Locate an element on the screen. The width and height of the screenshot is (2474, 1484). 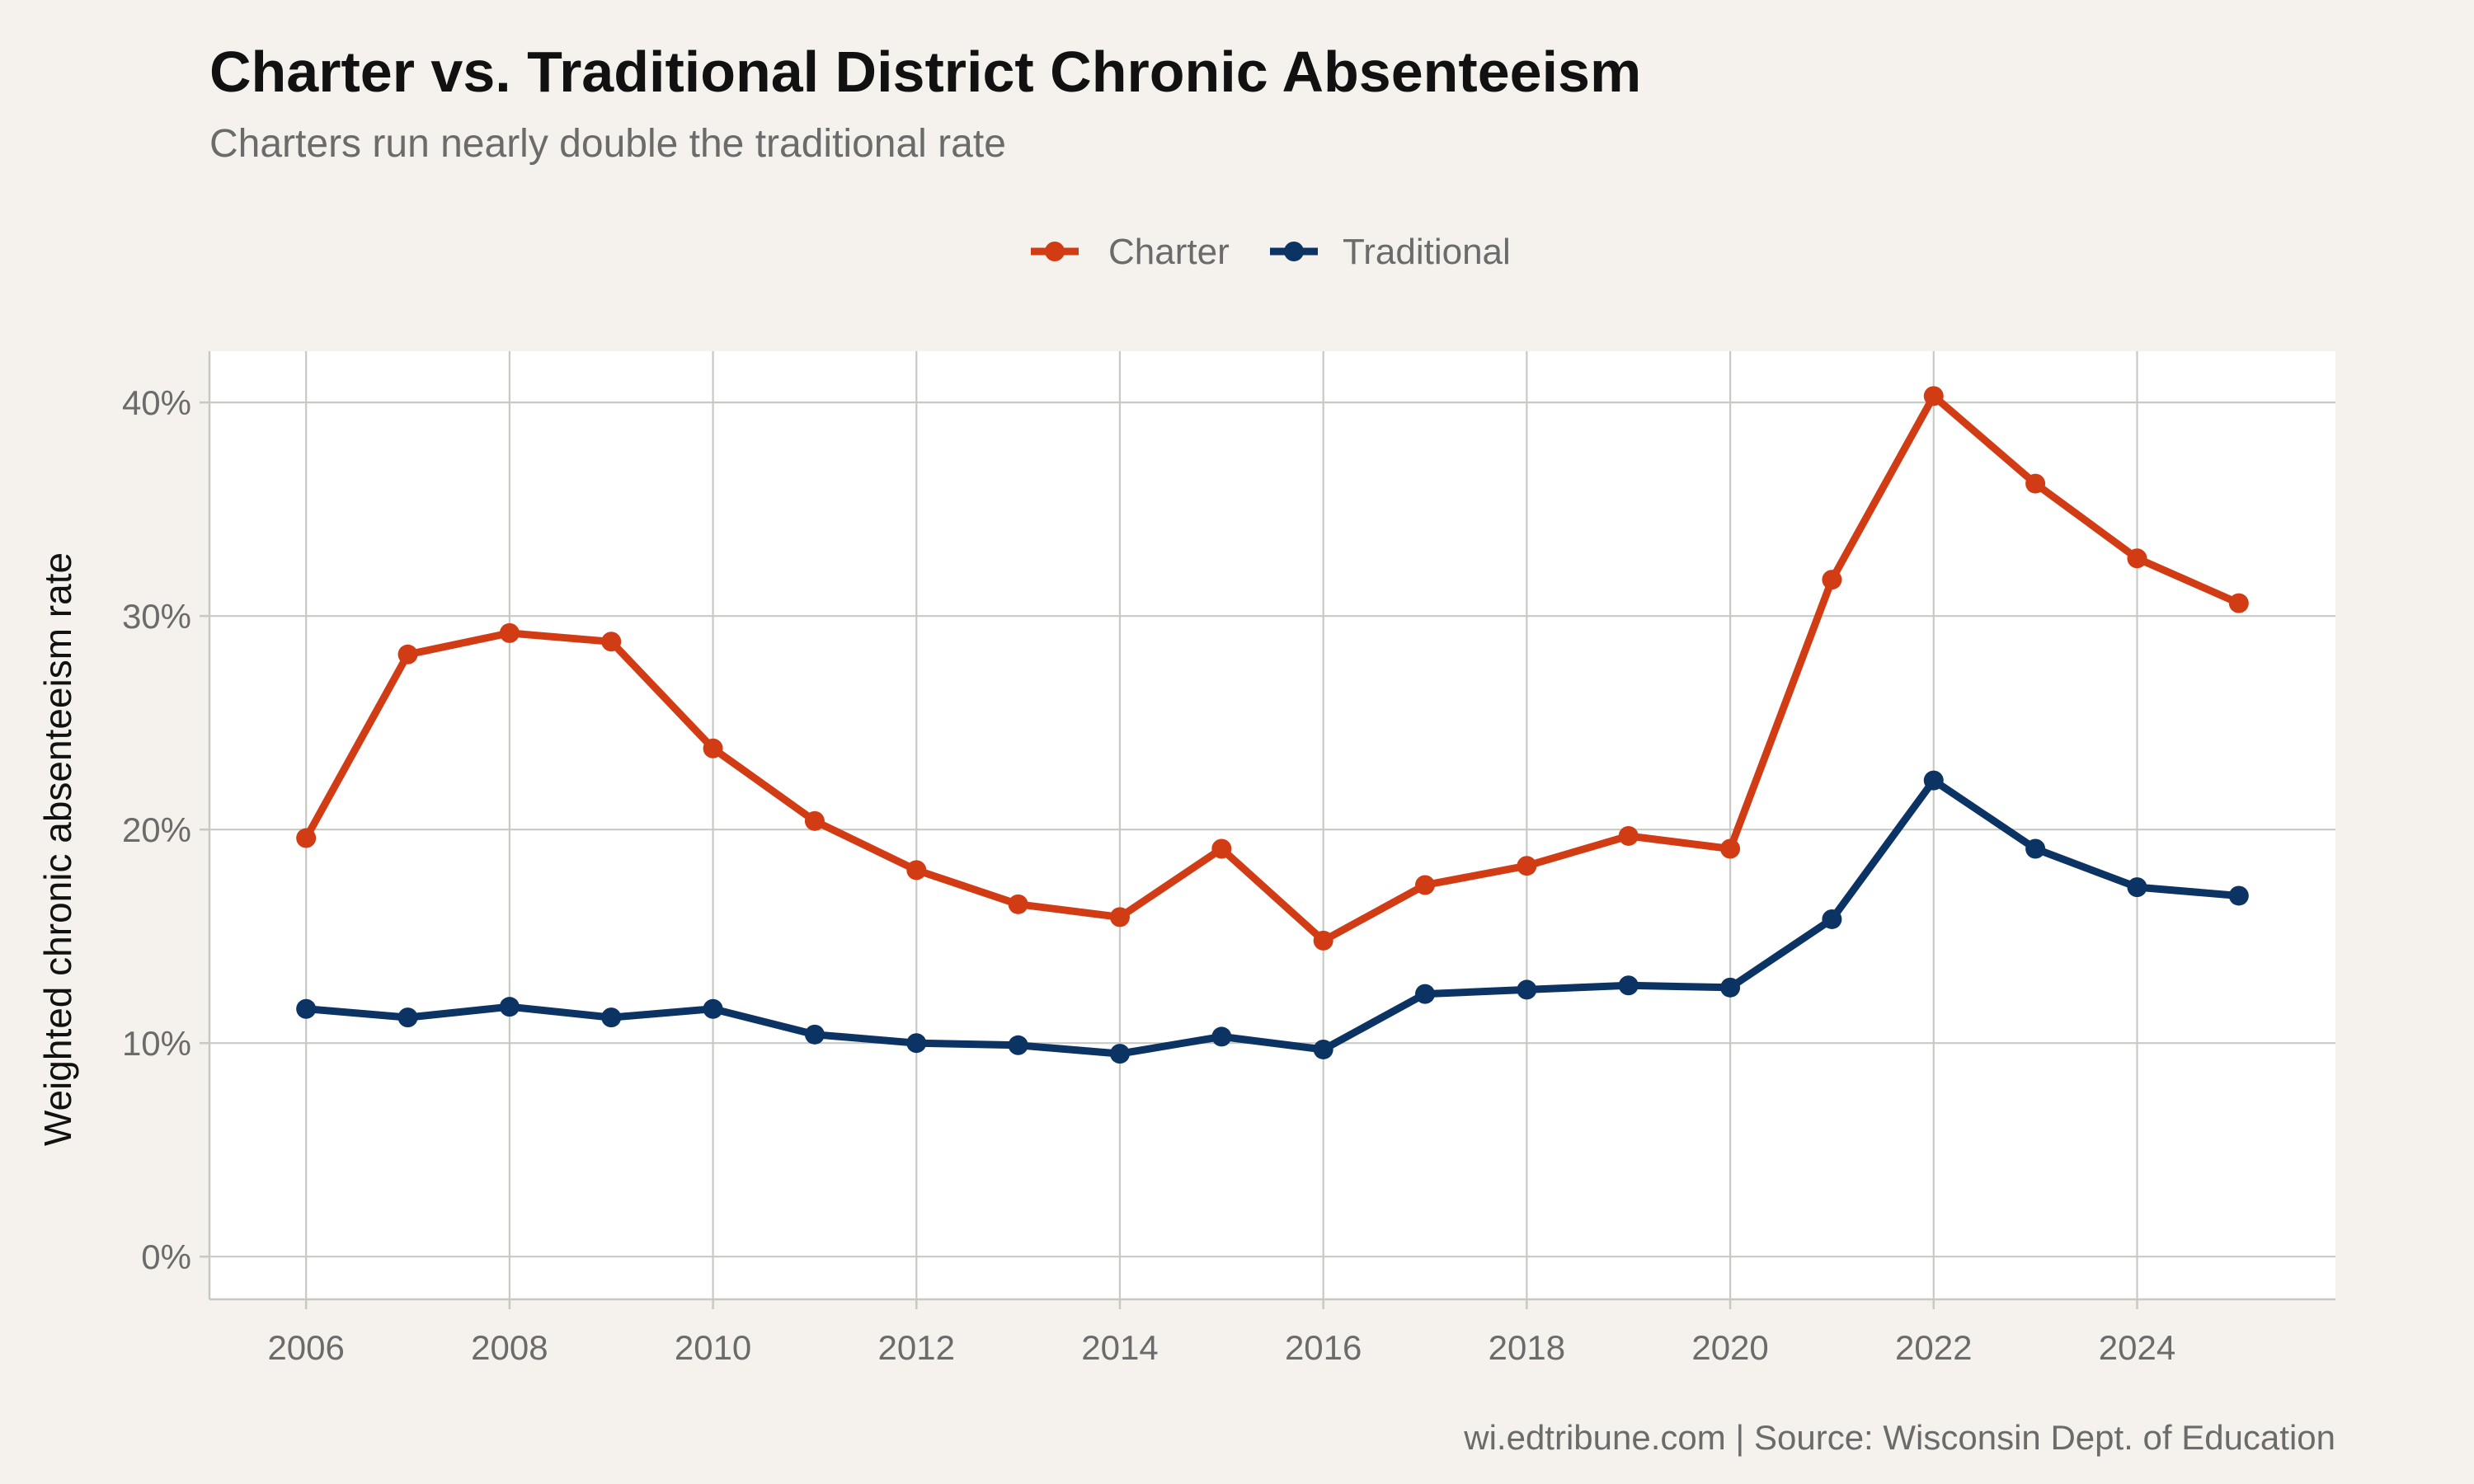
y-axis-title: Weighted chronic absenteeism rate is located at coordinates (57, 849).